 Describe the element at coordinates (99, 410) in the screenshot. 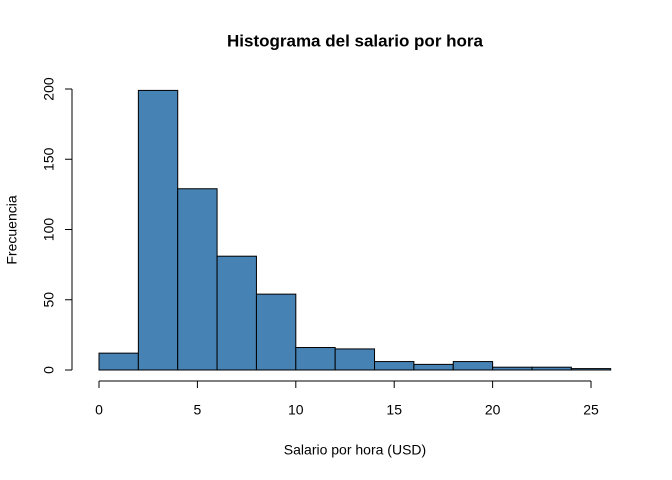

I see `x-tick-label: 0` at that location.